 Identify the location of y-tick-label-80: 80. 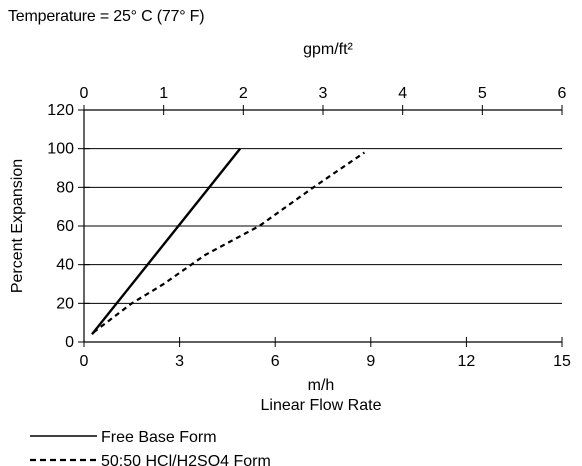
(65, 187).